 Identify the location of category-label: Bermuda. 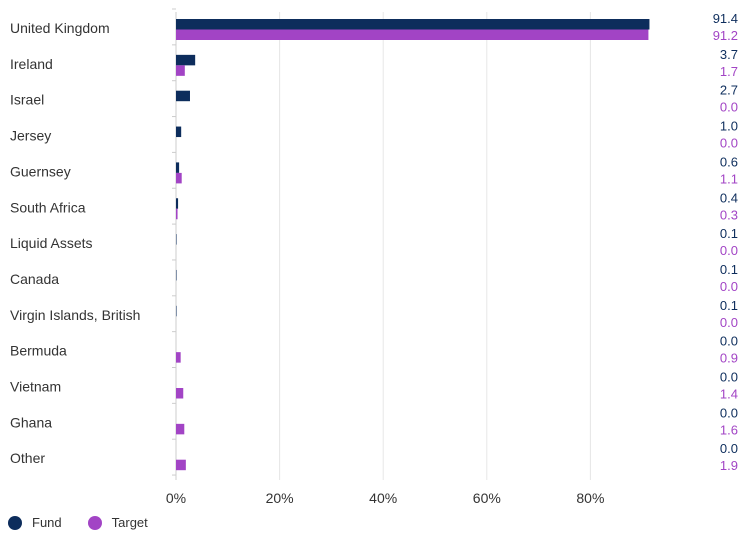
(38, 351).